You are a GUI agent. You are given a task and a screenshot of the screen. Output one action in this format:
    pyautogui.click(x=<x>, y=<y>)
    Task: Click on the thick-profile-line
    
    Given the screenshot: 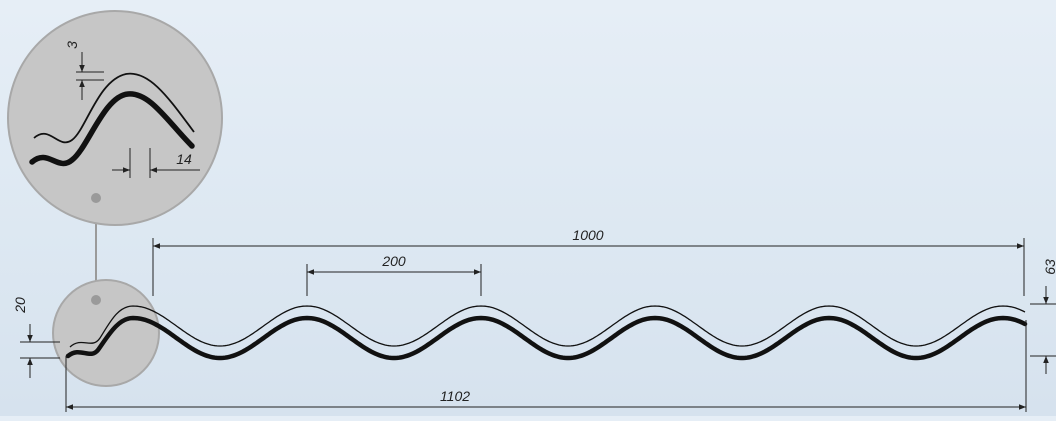 What is the action you would take?
    pyautogui.click(x=546, y=338)
    